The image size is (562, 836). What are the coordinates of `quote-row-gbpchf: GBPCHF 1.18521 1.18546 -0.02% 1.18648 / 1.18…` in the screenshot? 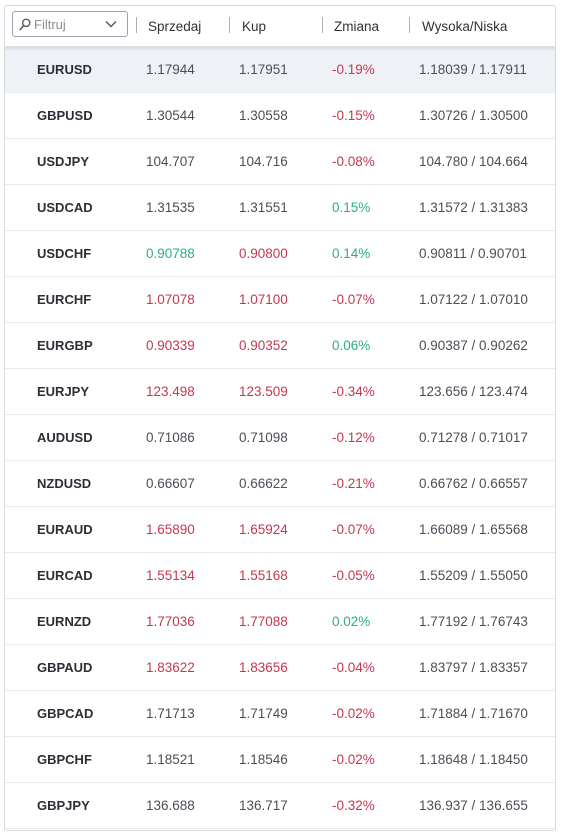 It's located at (280, 760).